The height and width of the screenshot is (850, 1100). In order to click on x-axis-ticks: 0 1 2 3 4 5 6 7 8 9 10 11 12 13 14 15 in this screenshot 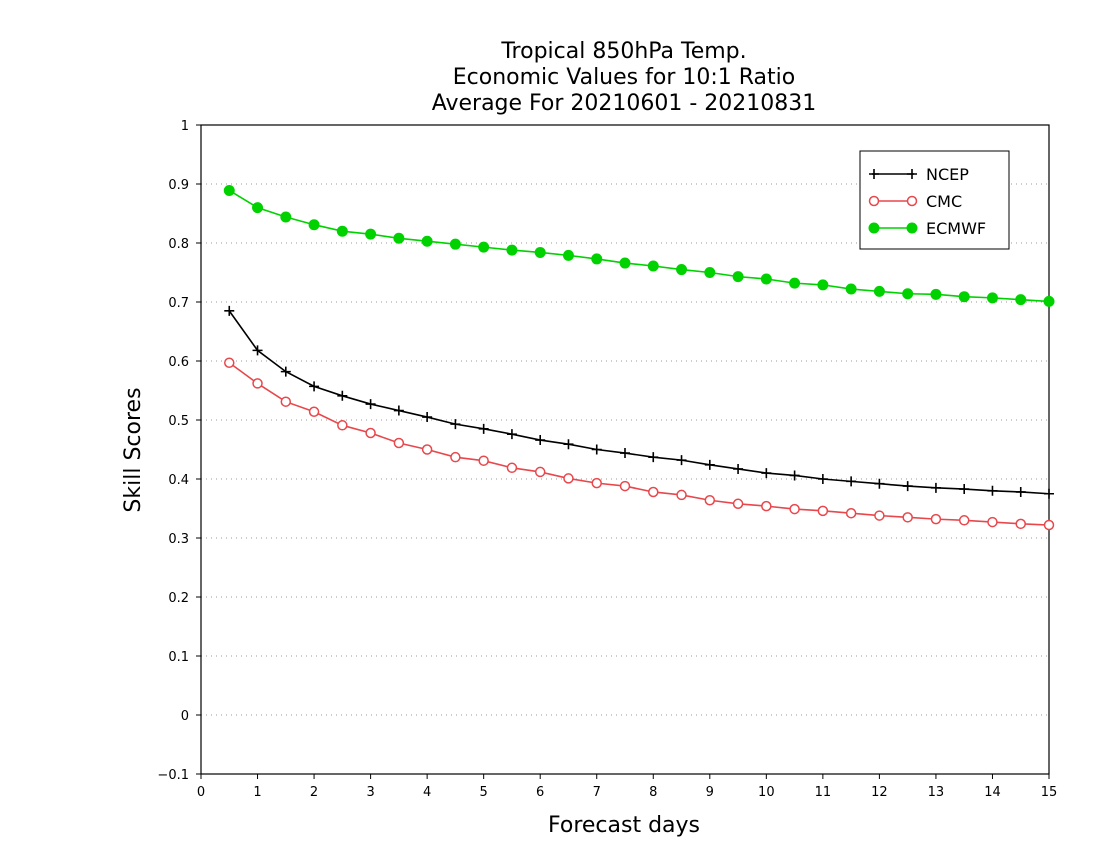, I will do `click(627, 787)`.